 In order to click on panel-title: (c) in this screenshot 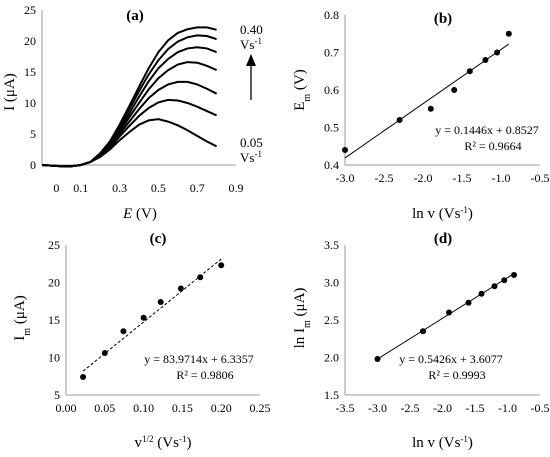, I will do `click(158, 239)`.